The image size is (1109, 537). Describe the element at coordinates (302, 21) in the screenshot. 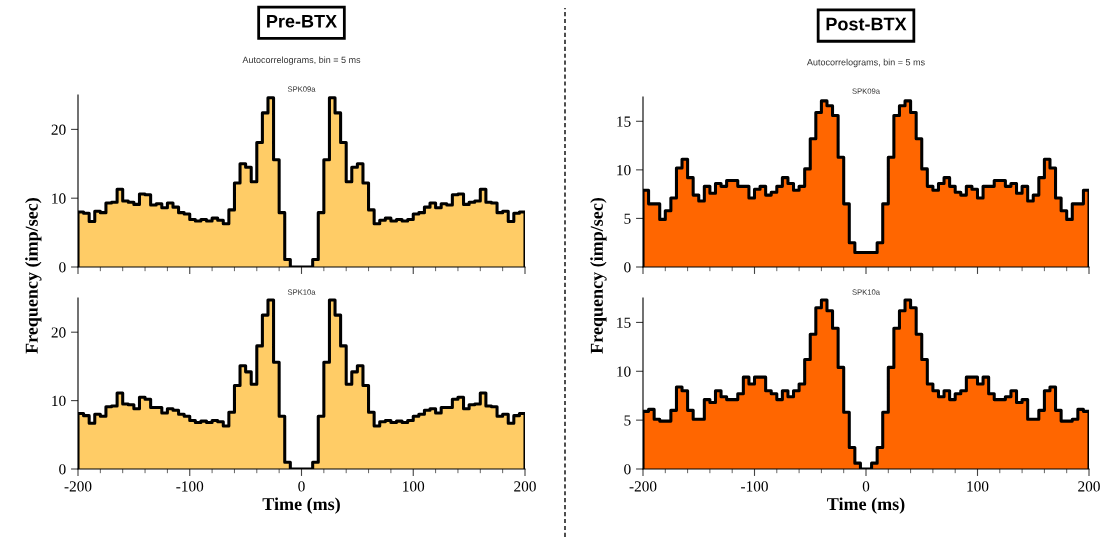

I see `text: Pre-BTX` at that location.